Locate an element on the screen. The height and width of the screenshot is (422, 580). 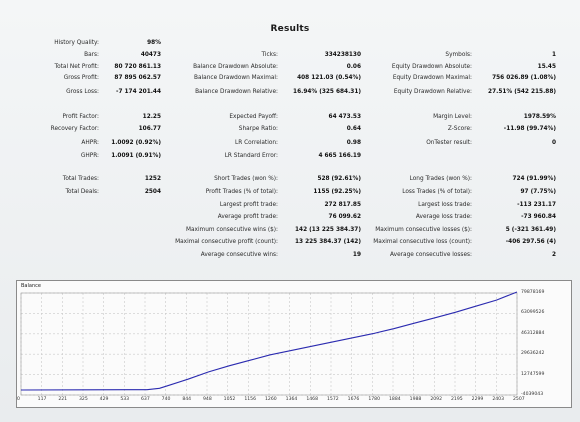
stat-label: Ticks: is located at coordinates (270, 55).